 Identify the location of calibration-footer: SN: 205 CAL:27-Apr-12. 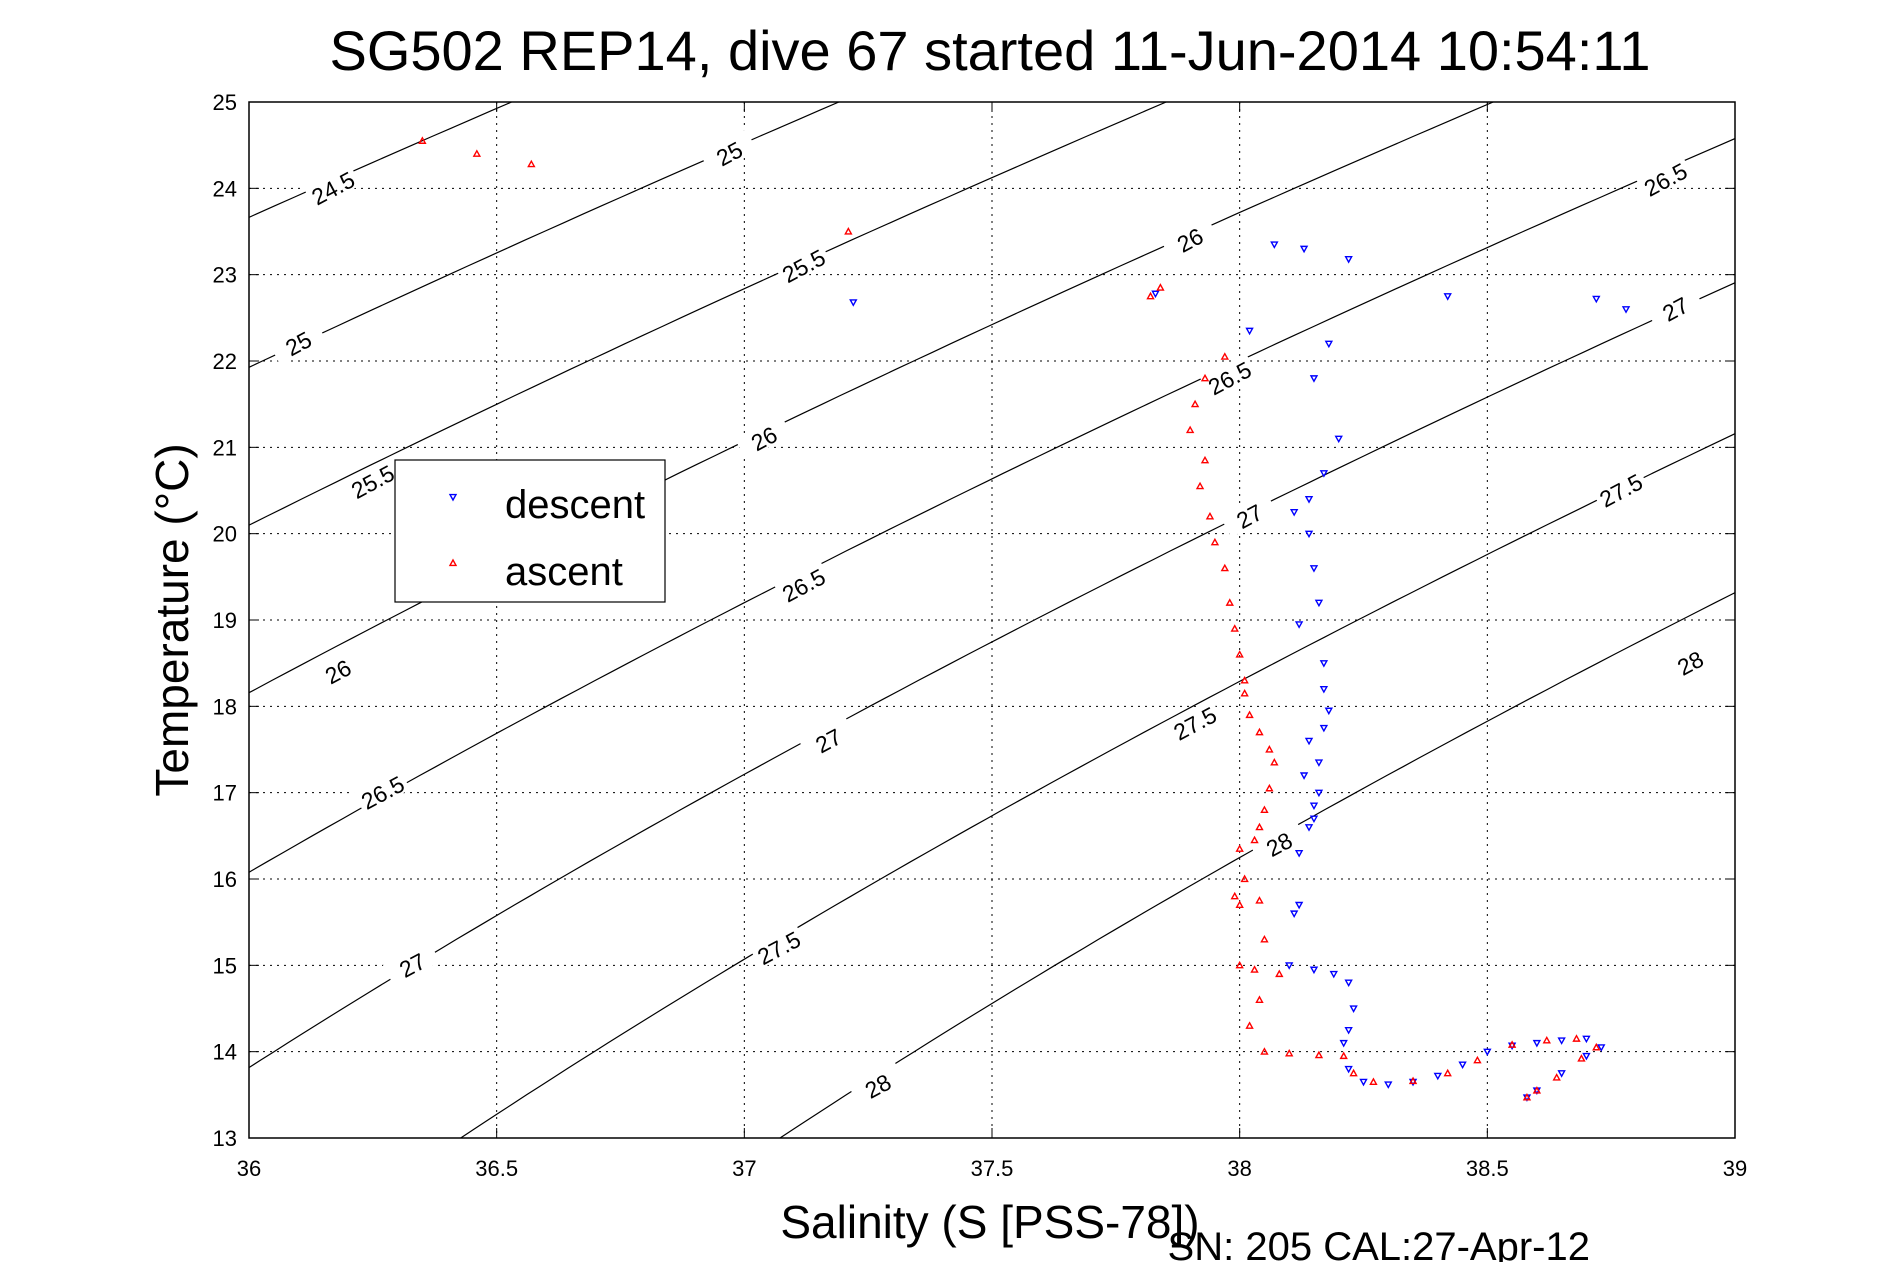
(1379, 1243).